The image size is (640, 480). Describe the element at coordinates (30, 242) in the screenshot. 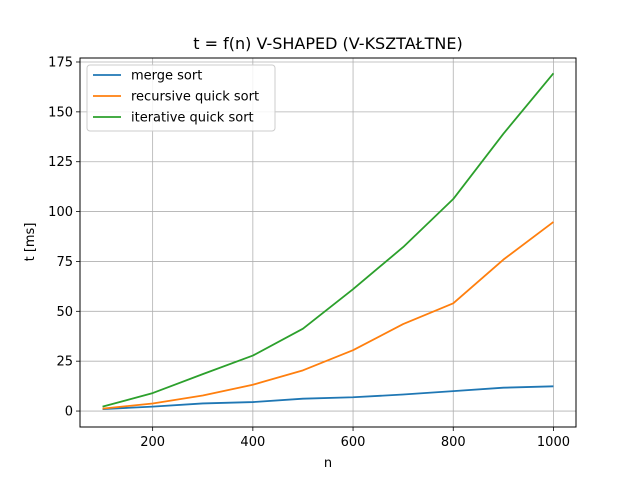

I see `y-axis-label: t [ms]` at that location.